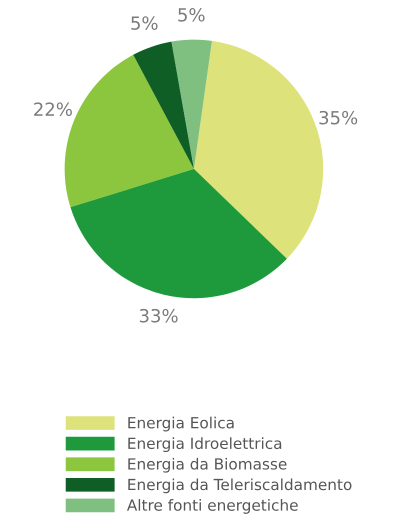  I want to click on data-label: 22%, so click(53, 109).